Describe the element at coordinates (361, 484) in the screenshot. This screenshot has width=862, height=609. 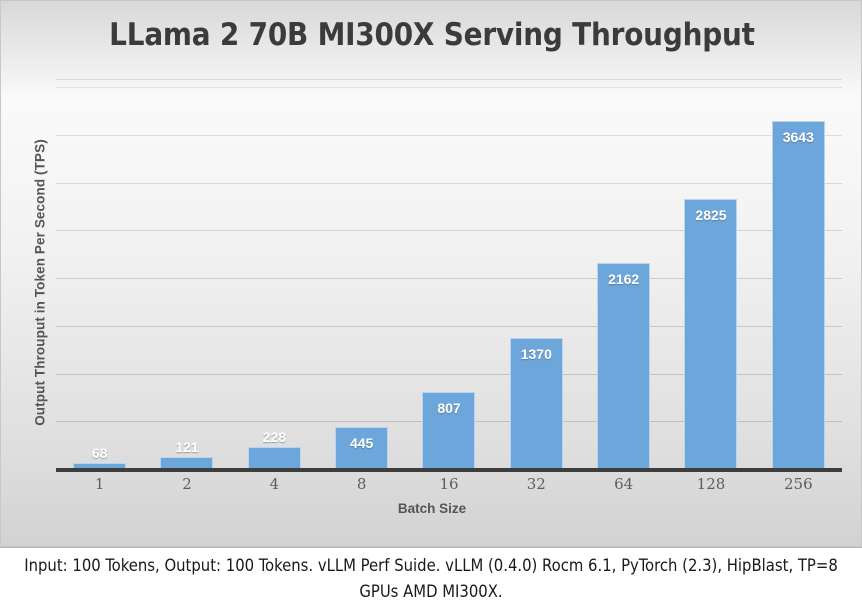
I see `x-axis-tick-label: 8` at that location.